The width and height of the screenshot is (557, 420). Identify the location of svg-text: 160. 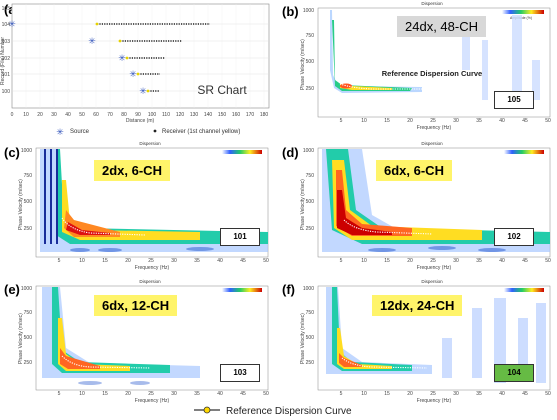
(236, 115).